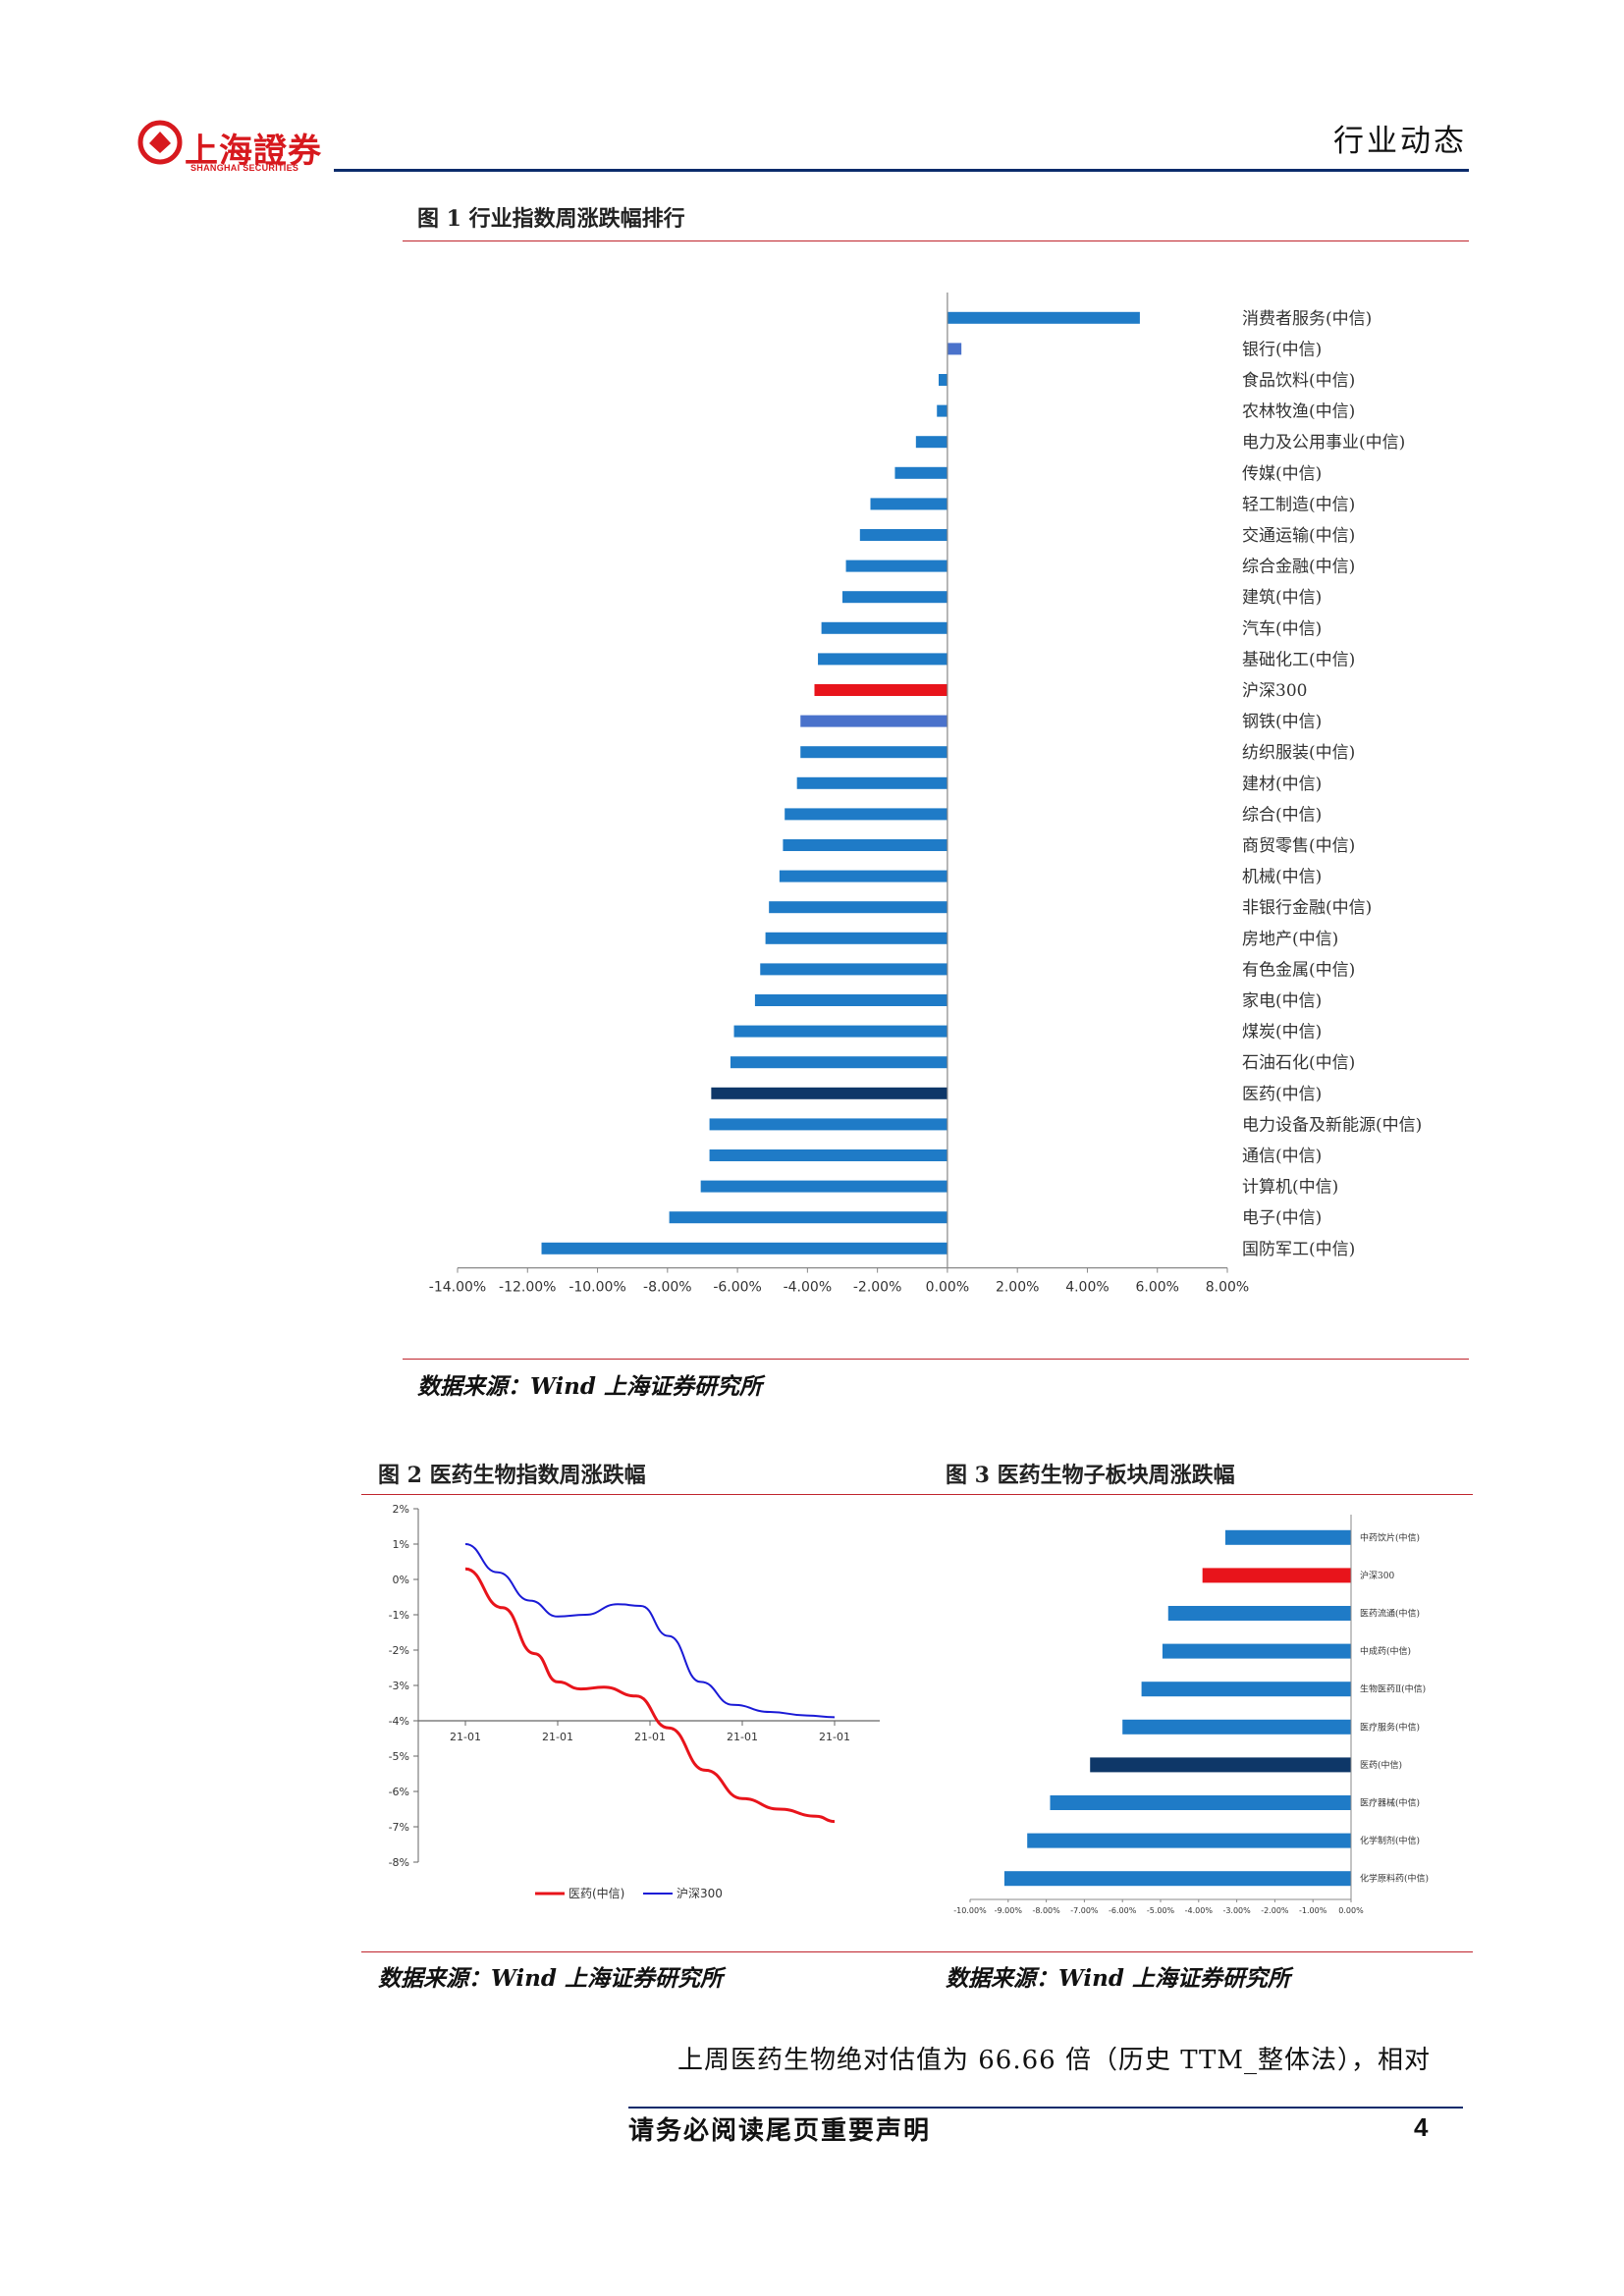  I want to click on fig3-tick-label: -1.00%, so click(1313, 1910).